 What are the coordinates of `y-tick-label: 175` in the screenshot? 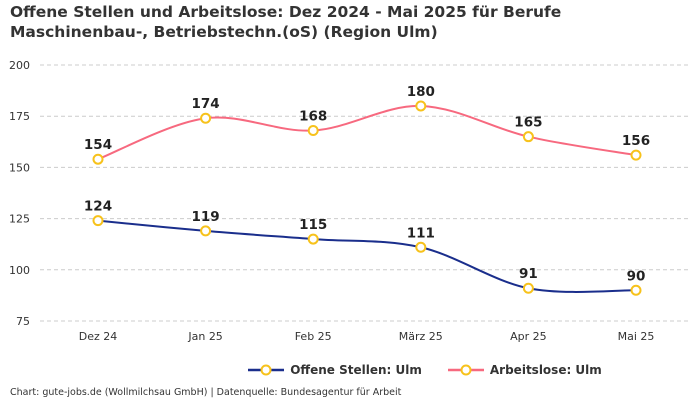 It's located at (19, 116).